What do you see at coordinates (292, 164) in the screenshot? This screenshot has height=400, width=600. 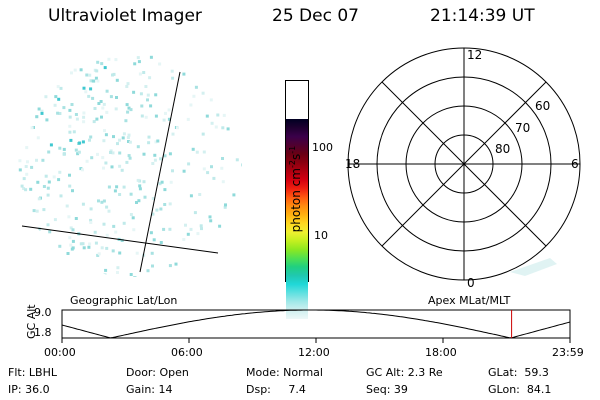 I see `unit-exp-1: -2` at bounding box center [292, 164].